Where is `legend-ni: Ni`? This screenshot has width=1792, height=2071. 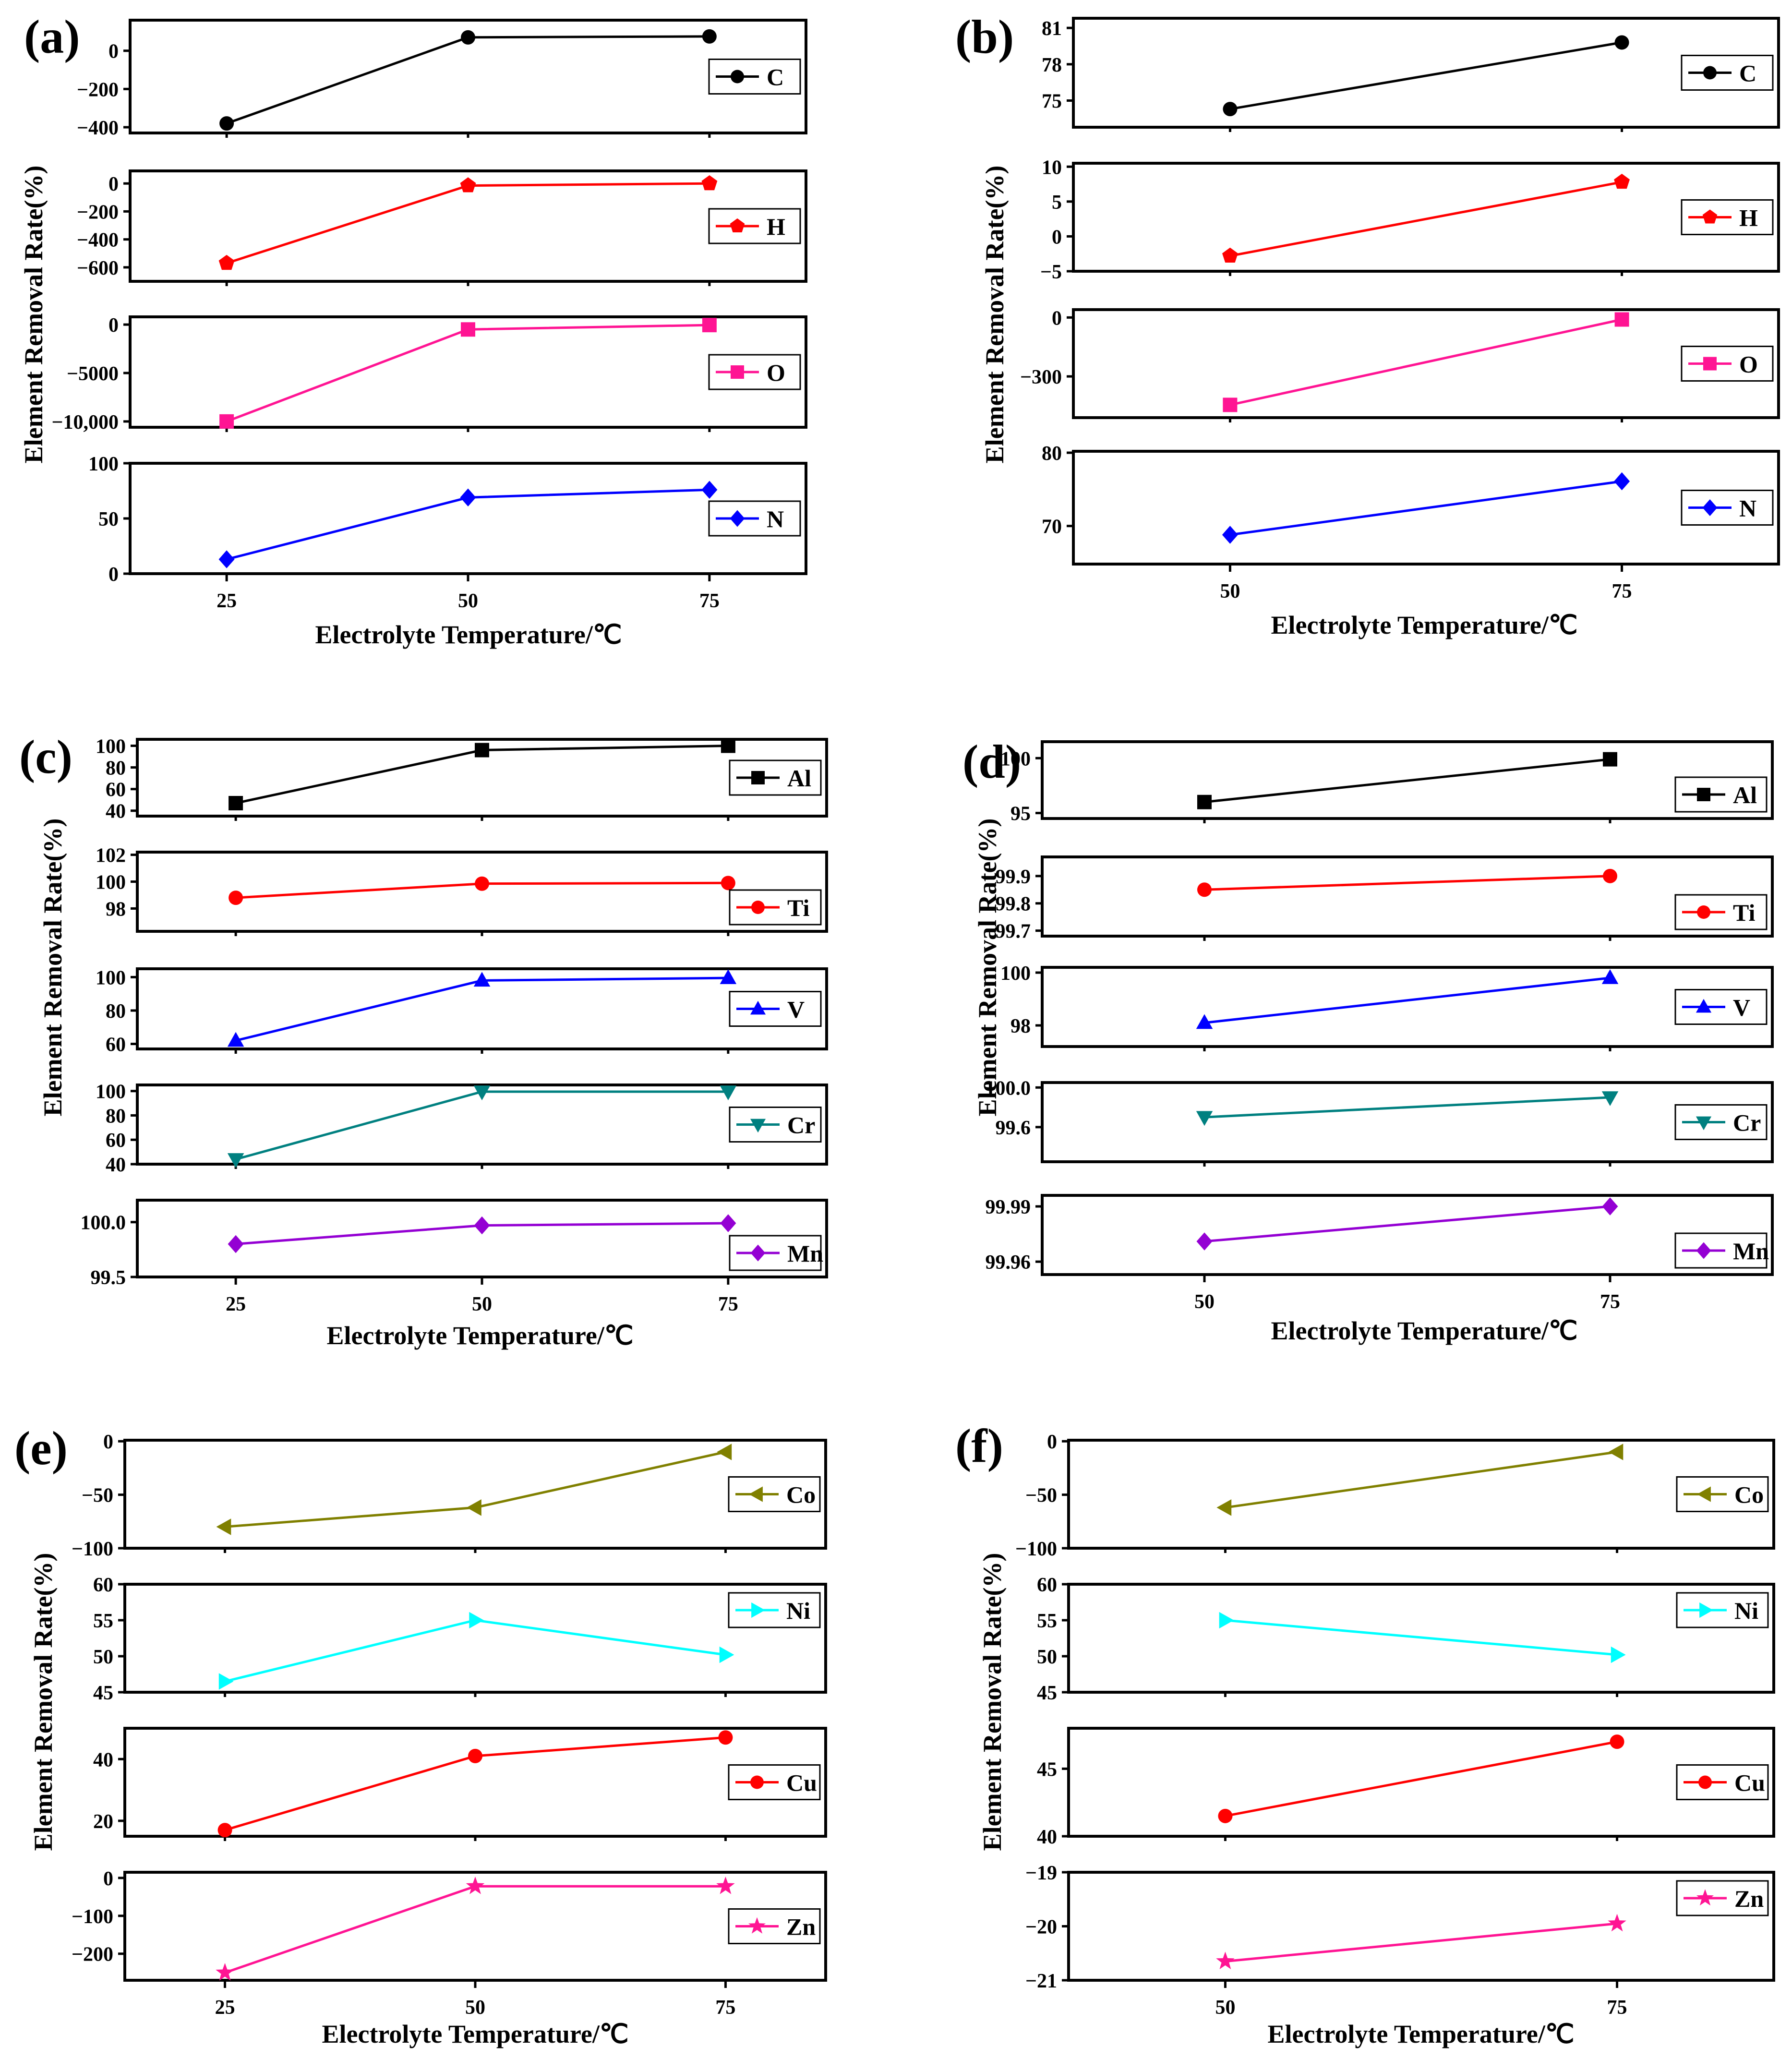
legend-ni: Ni is located at coordinates (1723, 1610).